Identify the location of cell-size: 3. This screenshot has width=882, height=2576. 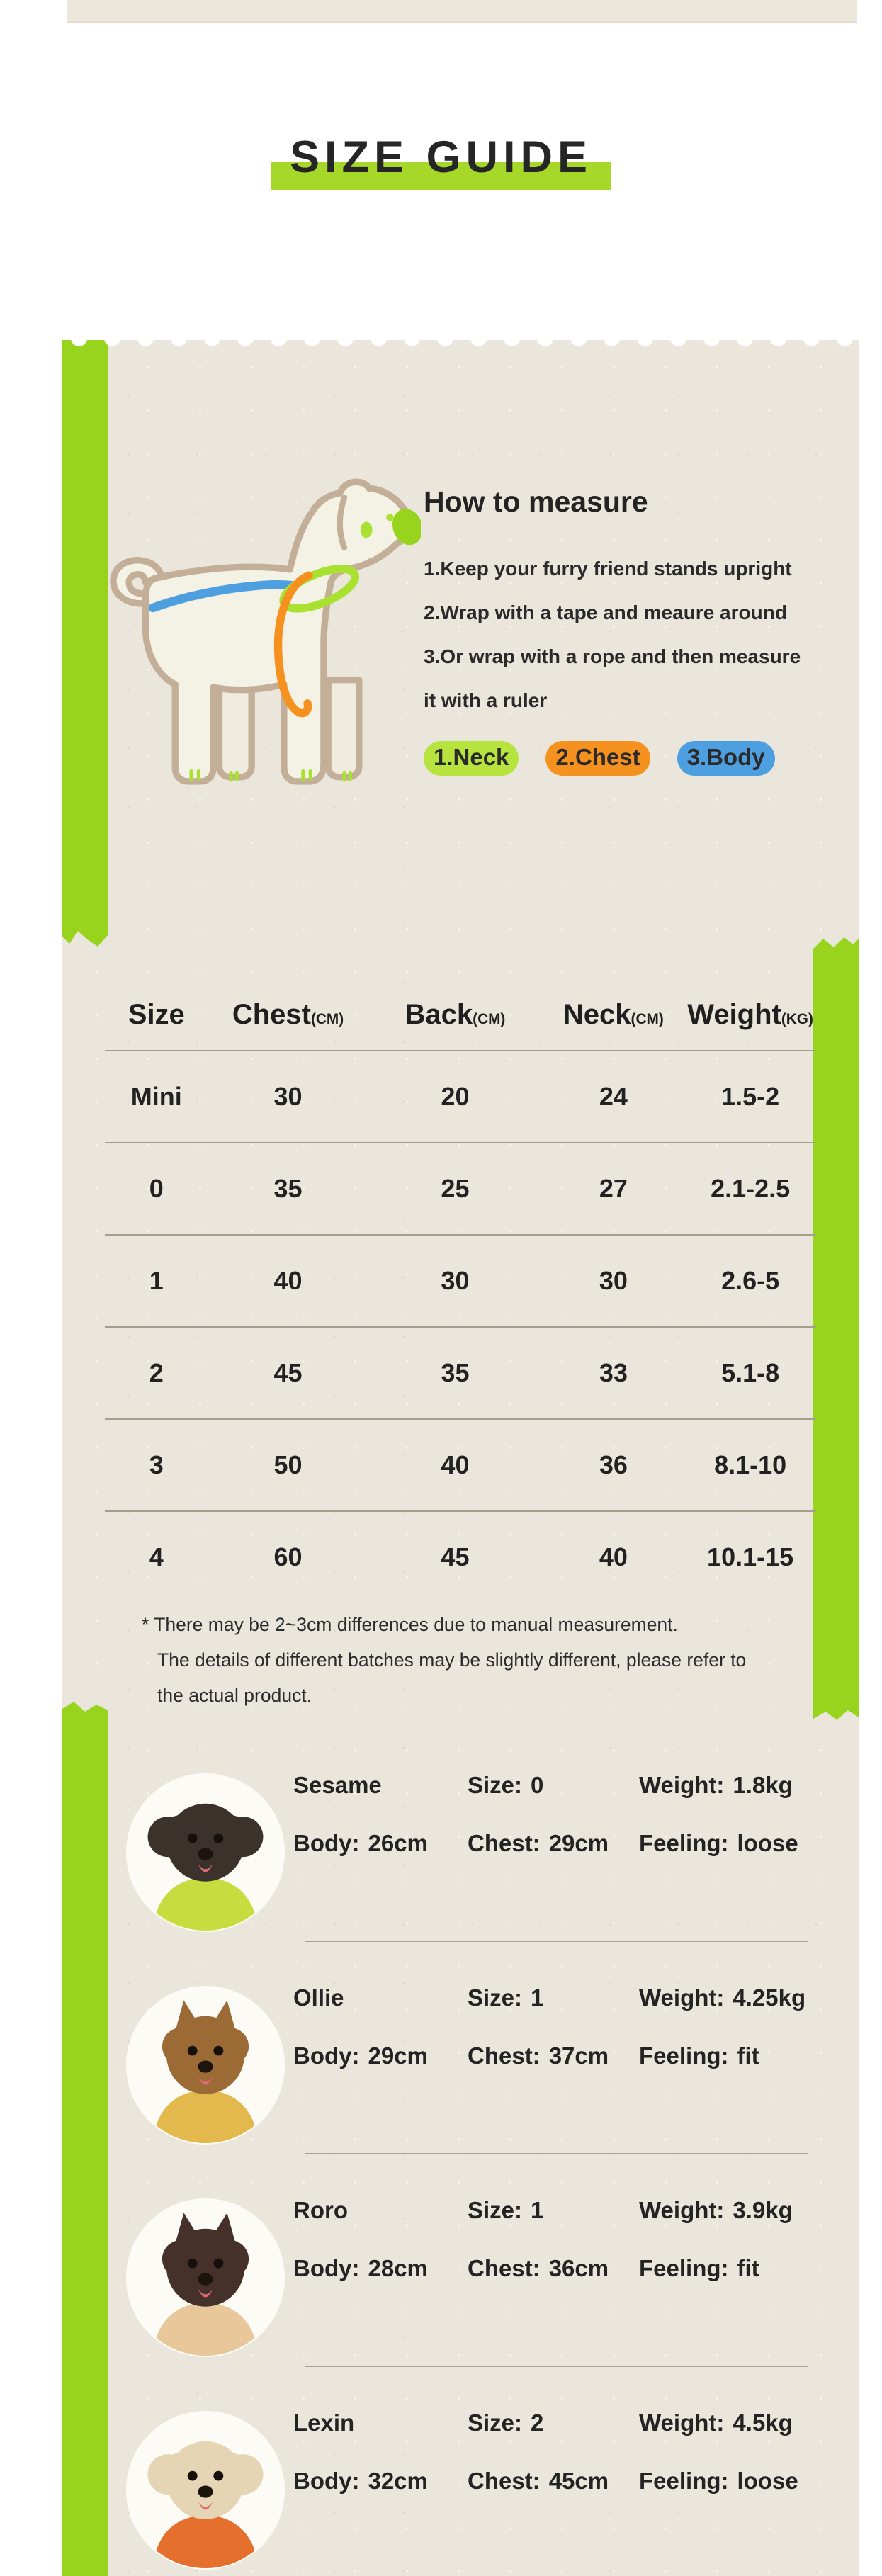
(156, 1464).